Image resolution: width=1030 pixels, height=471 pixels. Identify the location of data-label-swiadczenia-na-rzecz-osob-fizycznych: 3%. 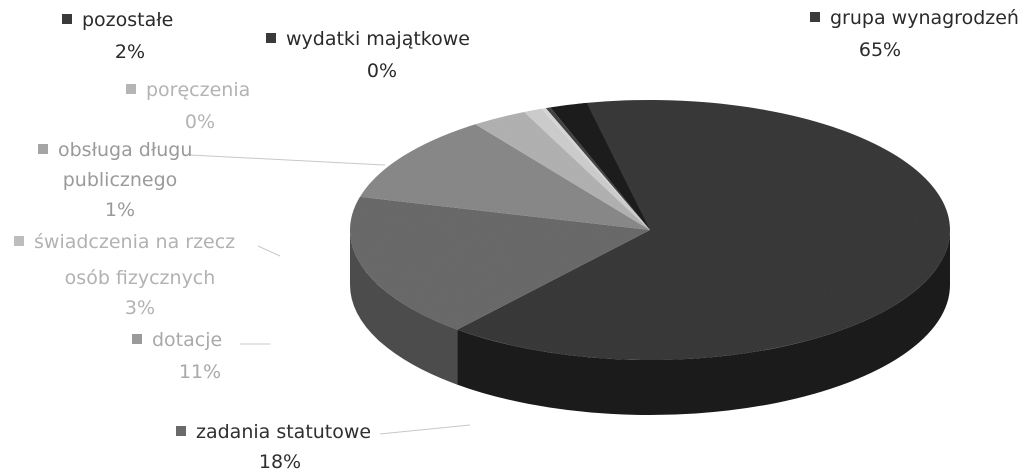
(140, 308).